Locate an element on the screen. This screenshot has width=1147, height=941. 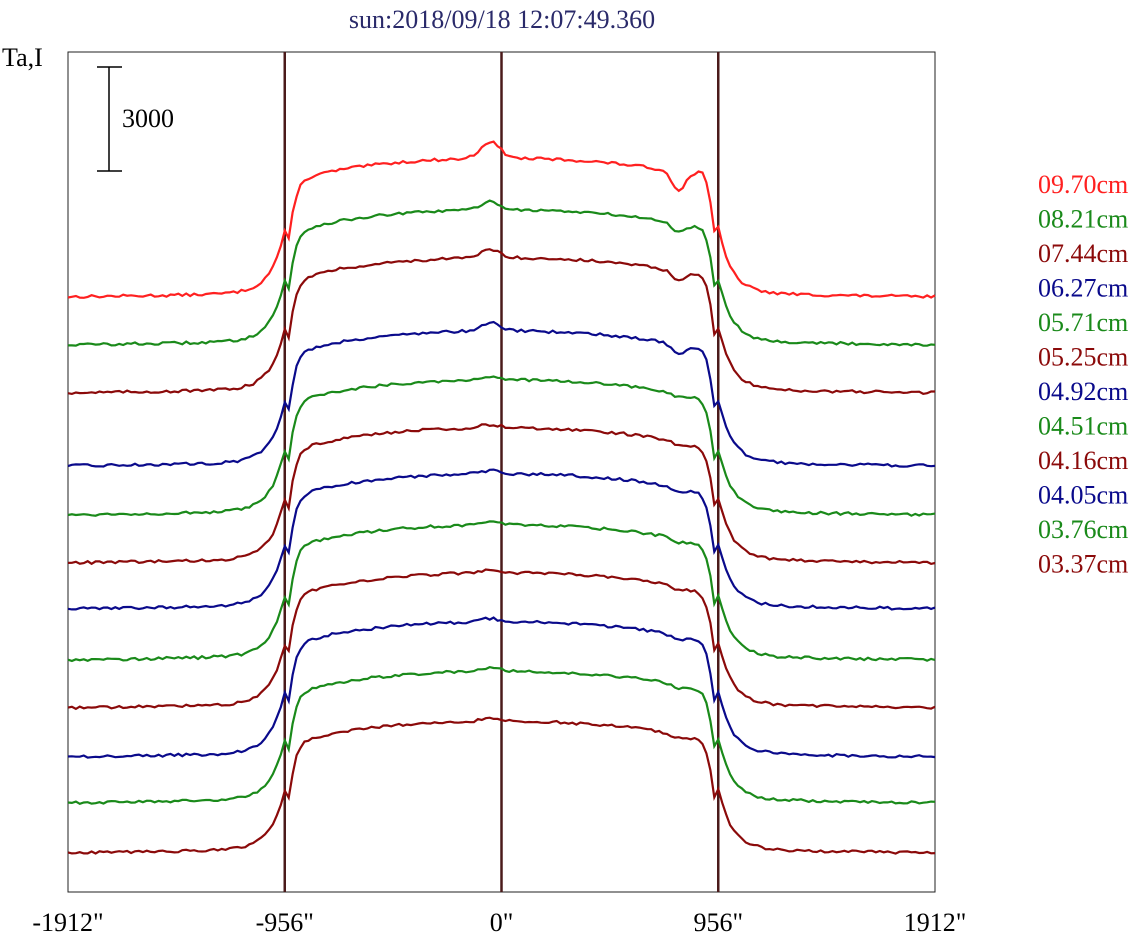
legend-entry: 04.05cm is located at coordinates (1083, 495).